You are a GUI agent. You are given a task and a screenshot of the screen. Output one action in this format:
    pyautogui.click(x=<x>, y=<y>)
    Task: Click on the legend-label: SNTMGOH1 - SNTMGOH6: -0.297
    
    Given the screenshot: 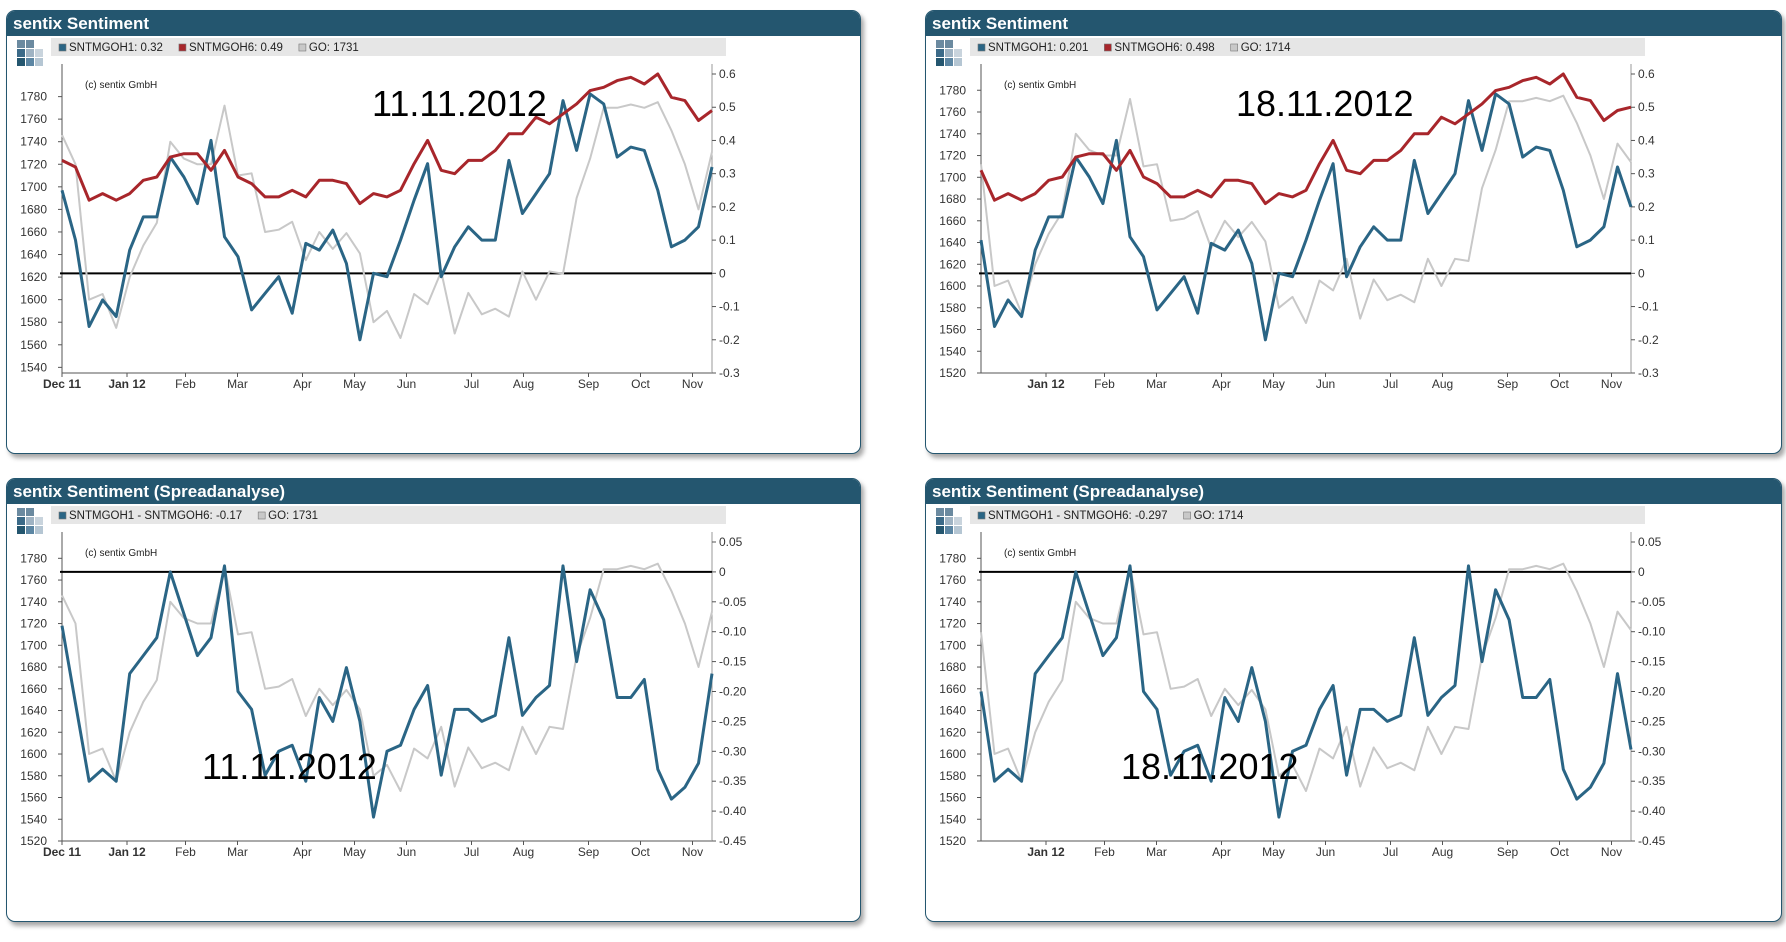 What is the action you would take?
    pyautogui.click(x=1078, y=516)
    